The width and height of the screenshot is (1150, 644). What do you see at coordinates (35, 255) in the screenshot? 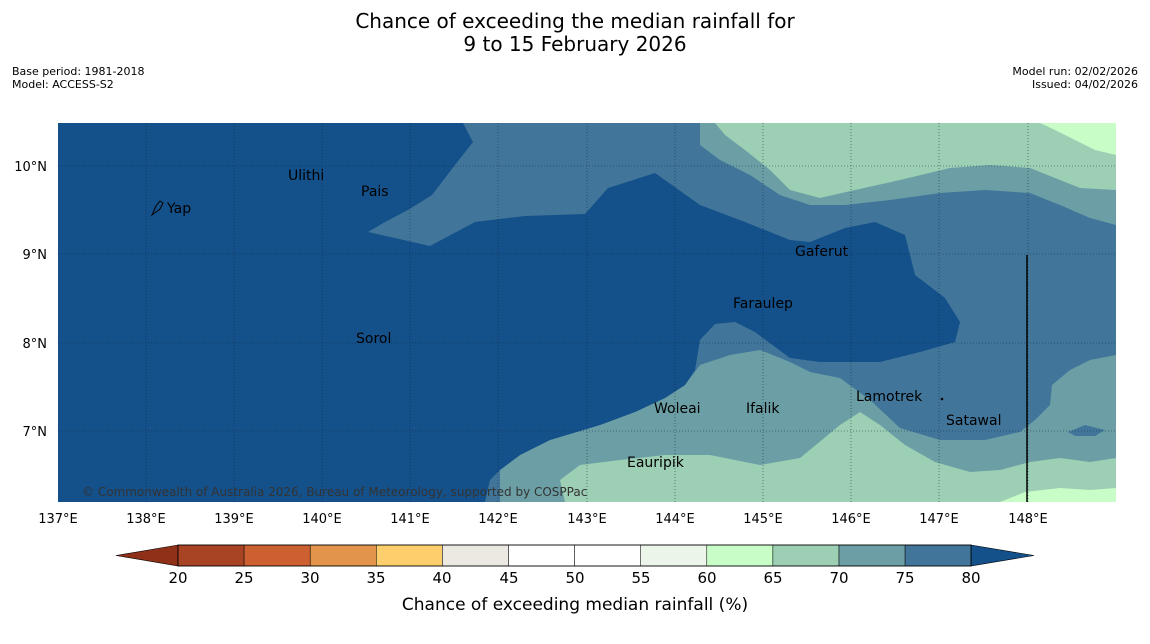
I see `lat-label: 9°N` at bounding box center [35, 255].